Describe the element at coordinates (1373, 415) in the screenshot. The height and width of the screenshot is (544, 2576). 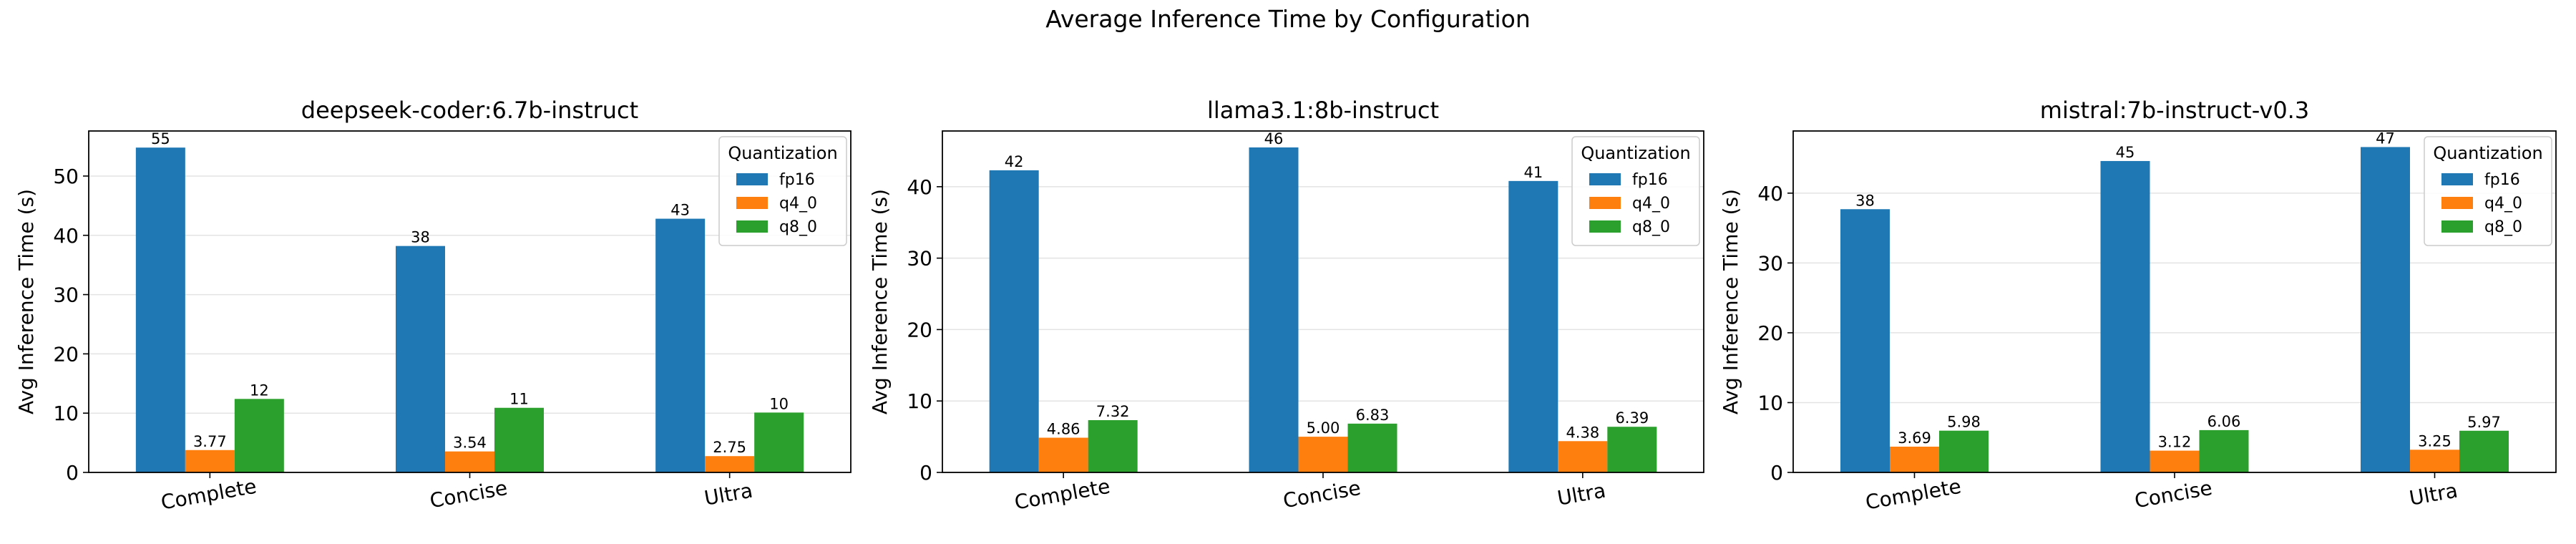
I see `bar-value-label: 6.83` at that location.